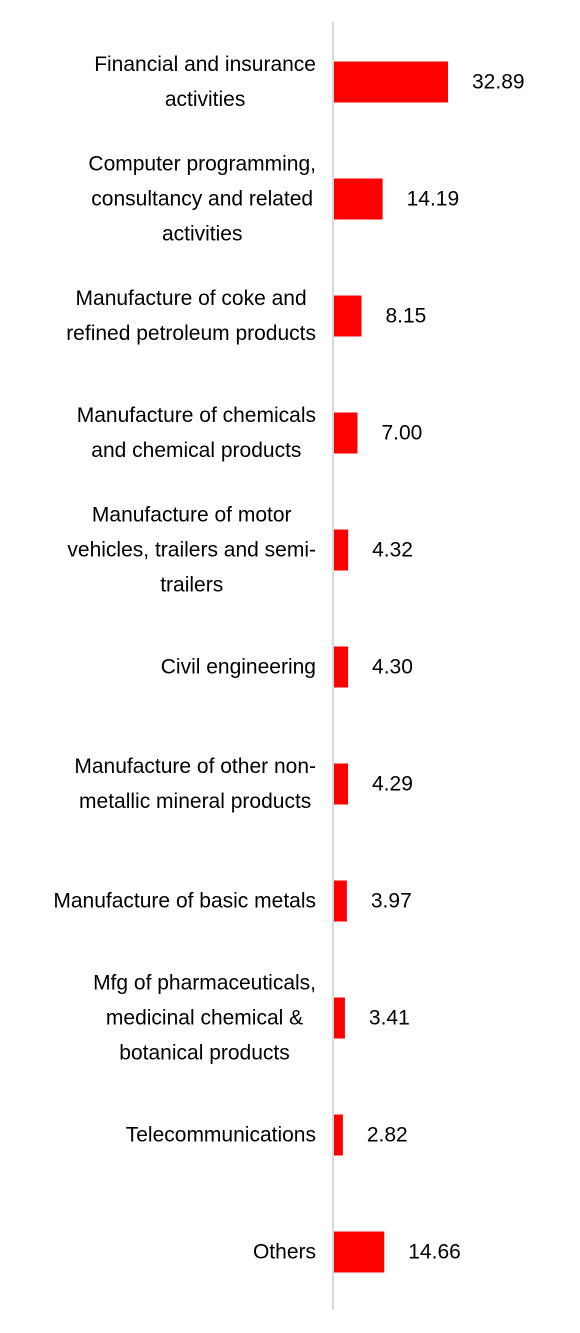 The width and height of the screenshot is (580, 1333). What do you see at coordinates (204, 983) in the screenshot?
I see `category-label-line: Mfg of pharmaceuticals,` at bounding box center [204, 983].